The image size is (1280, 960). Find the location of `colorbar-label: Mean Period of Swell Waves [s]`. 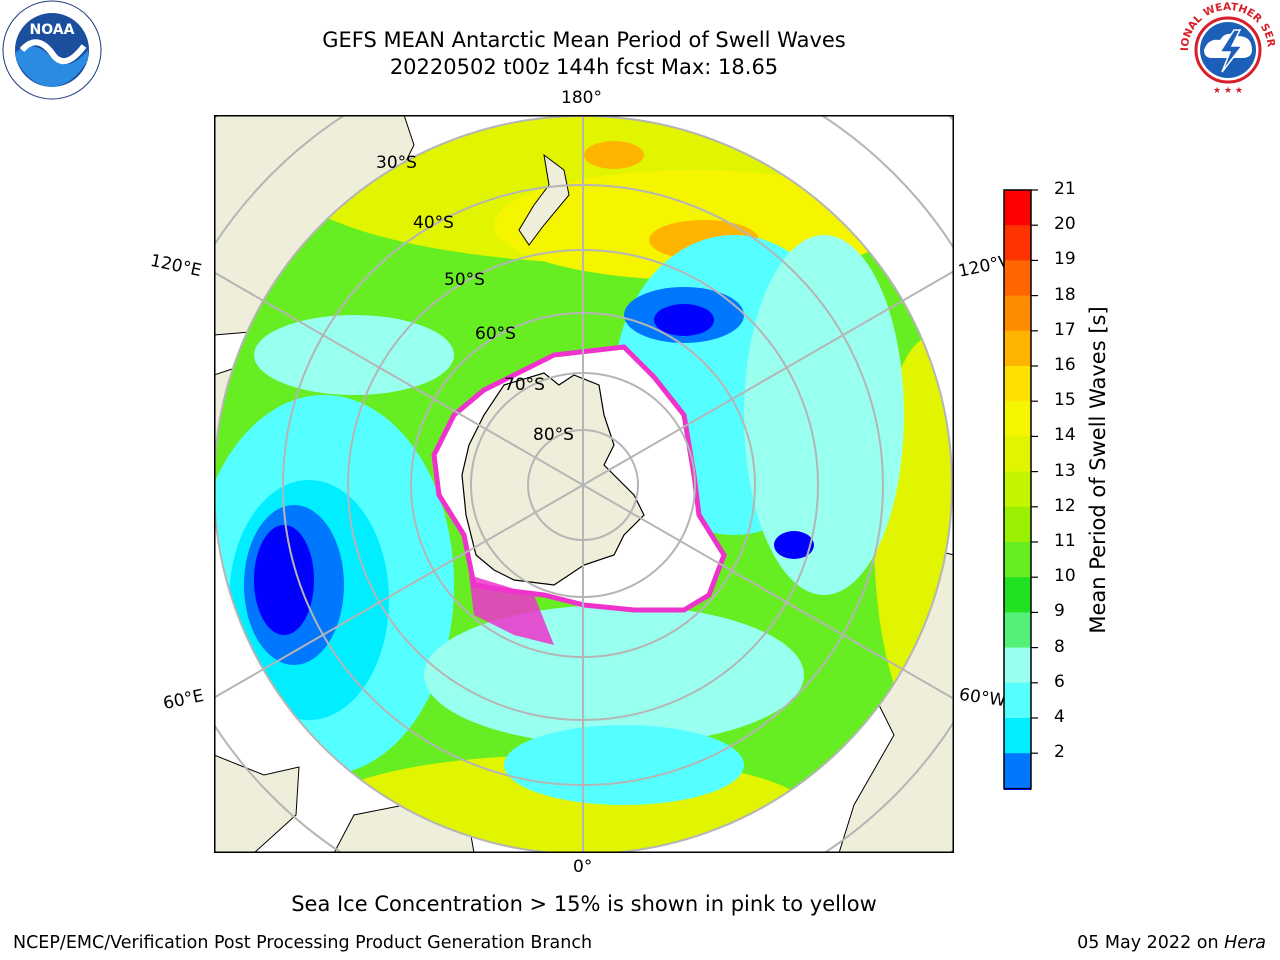

colorbar-label: Mean Period of Swell Waves [s] is located at coordinates (1098, 470).